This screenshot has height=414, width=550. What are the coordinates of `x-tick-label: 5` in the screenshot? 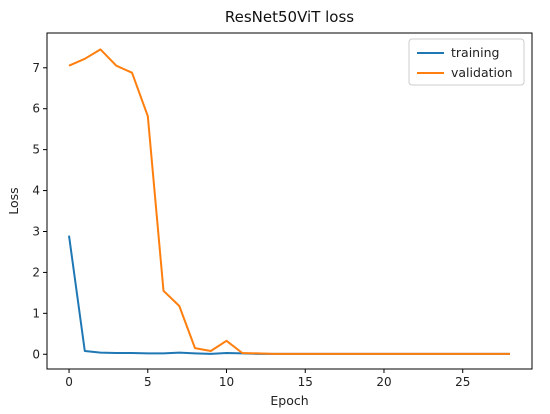 It's located at (148, 382).